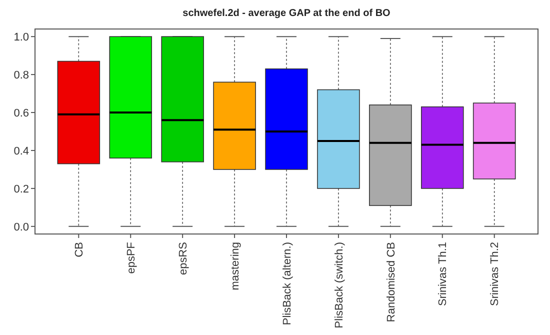 This screenshot has height=335, width=550. What do you see at coordinates (286, 13) in the screenshot?
I see `chart-title: schwefel.2d - average GAP at the end of BO` at bounding box center [286, 13].